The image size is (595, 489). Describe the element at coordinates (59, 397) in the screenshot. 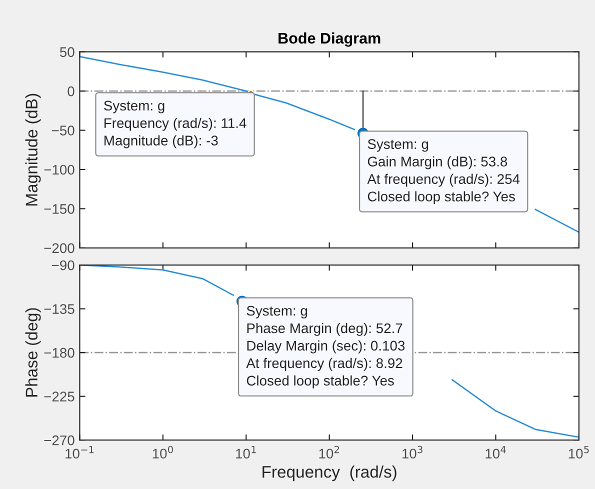

I see `y-tick-label: −225` at that location.